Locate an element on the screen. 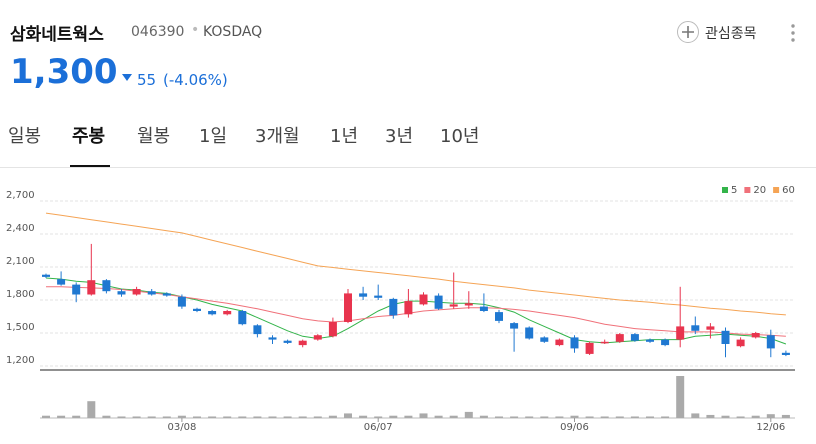  tab: 월봉 is located at coordinates (154, 136).